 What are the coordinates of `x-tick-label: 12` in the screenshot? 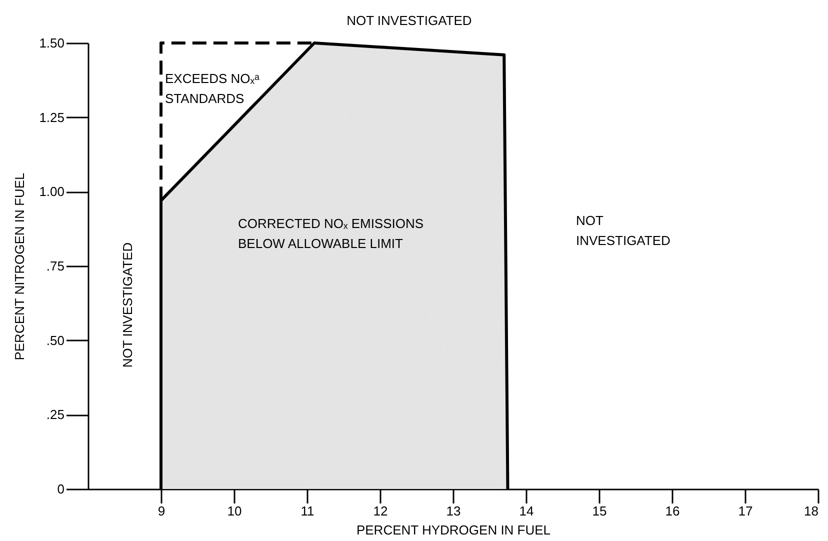 It's located at (380, 511).